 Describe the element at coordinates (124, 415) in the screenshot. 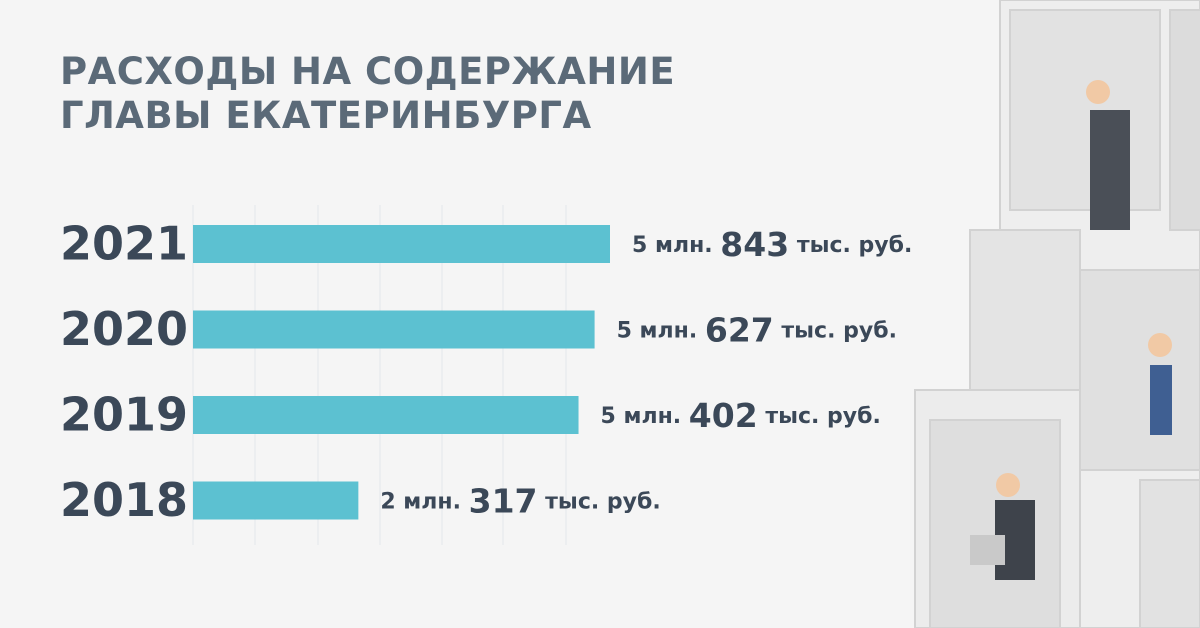

I see `y-tick-label: 2019` at that location.